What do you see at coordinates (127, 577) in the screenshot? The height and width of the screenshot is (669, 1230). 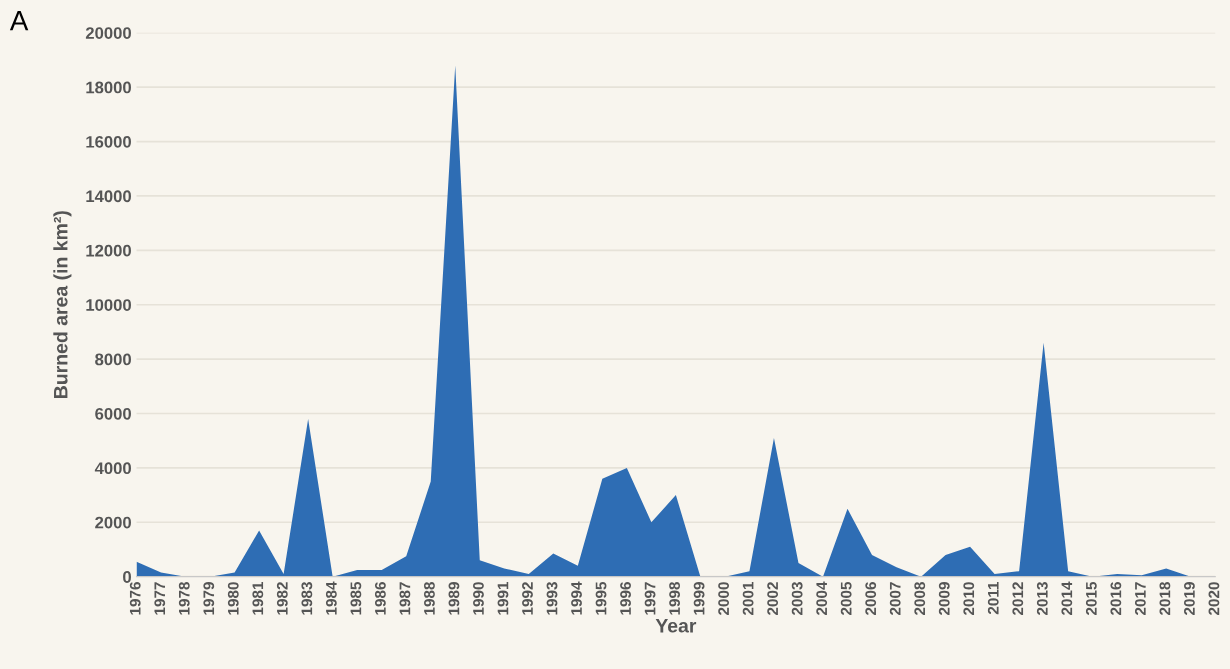 I see `y-tick-label: 0` at bounding box center [127, 577].